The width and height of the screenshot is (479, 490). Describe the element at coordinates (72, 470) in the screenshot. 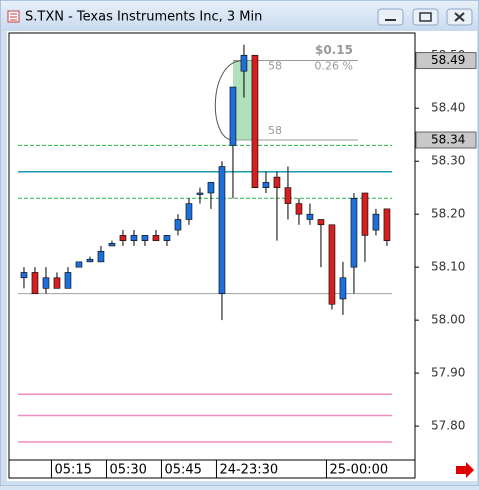

I see `x-tick-label: 05:15` at that location.